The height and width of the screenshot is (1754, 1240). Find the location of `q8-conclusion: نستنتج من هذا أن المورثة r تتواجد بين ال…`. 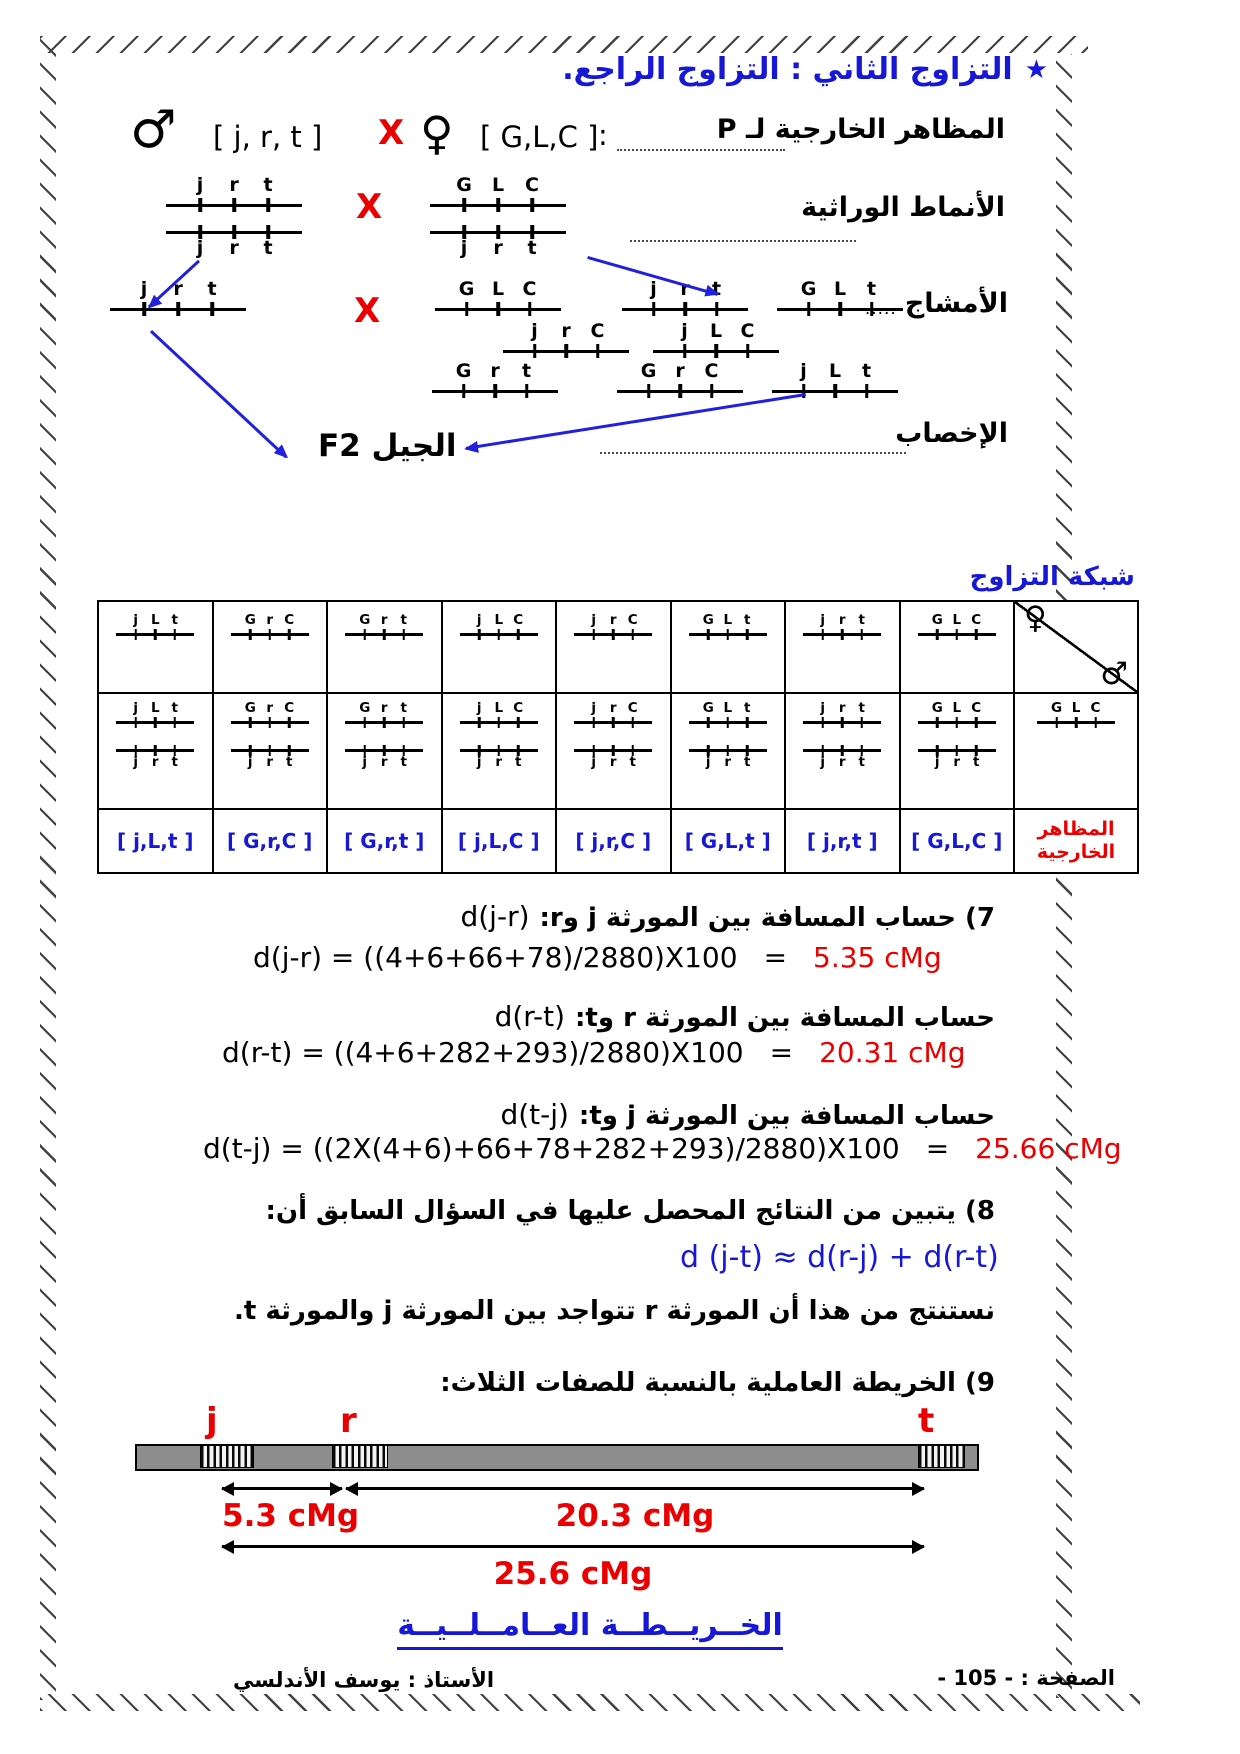

q8-conclusion: نستنتج من هذا أن المورثة r تتواجد بين ال… is located at coordinates (614, 1311).